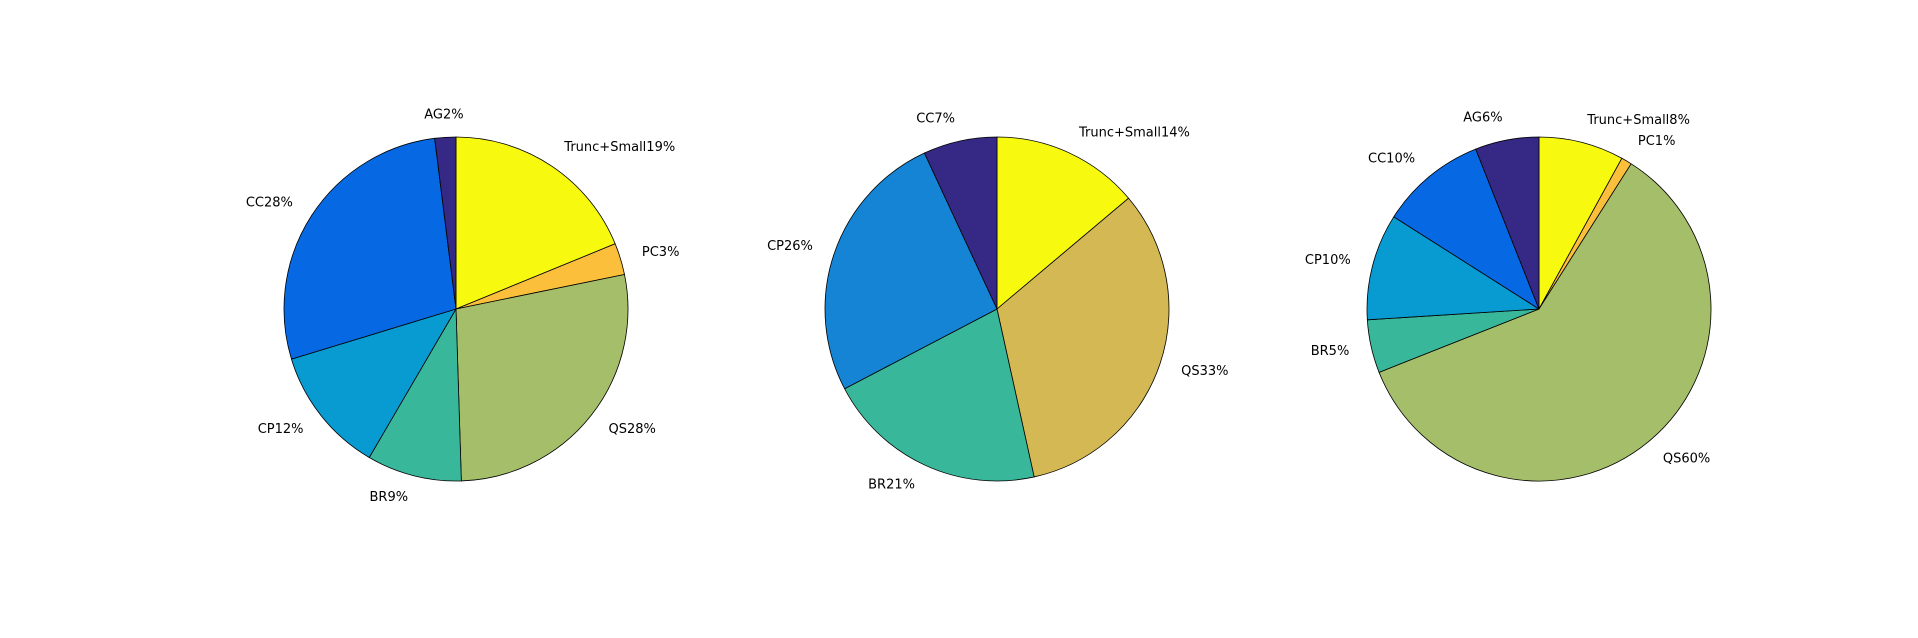 Image resolution: width=1918 pixels, height=638 pixels. What do you see at coordinates (935, 119) in the screenshot?
I see `pie-label-cc7: CC7%` at bounding box center [935, 119].